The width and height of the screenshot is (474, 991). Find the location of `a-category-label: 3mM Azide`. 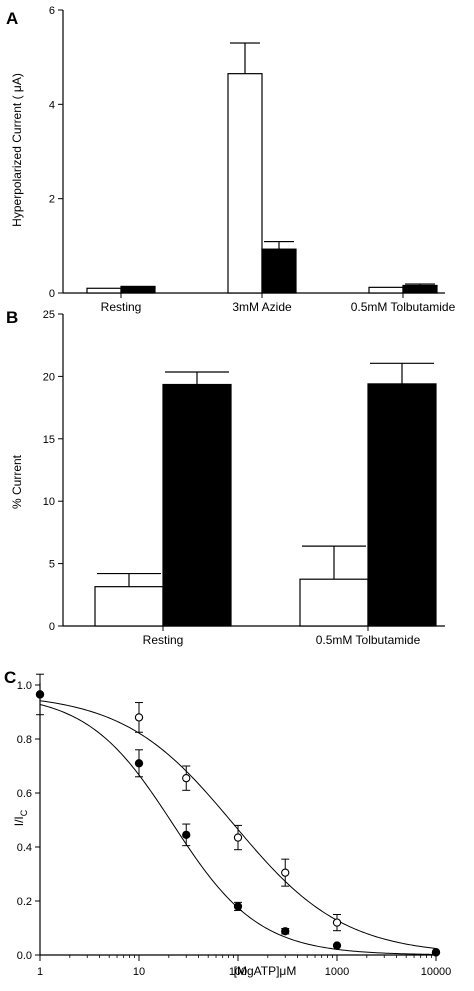

a-category-label: 3mM Azide is located at coordinates (262, 307).